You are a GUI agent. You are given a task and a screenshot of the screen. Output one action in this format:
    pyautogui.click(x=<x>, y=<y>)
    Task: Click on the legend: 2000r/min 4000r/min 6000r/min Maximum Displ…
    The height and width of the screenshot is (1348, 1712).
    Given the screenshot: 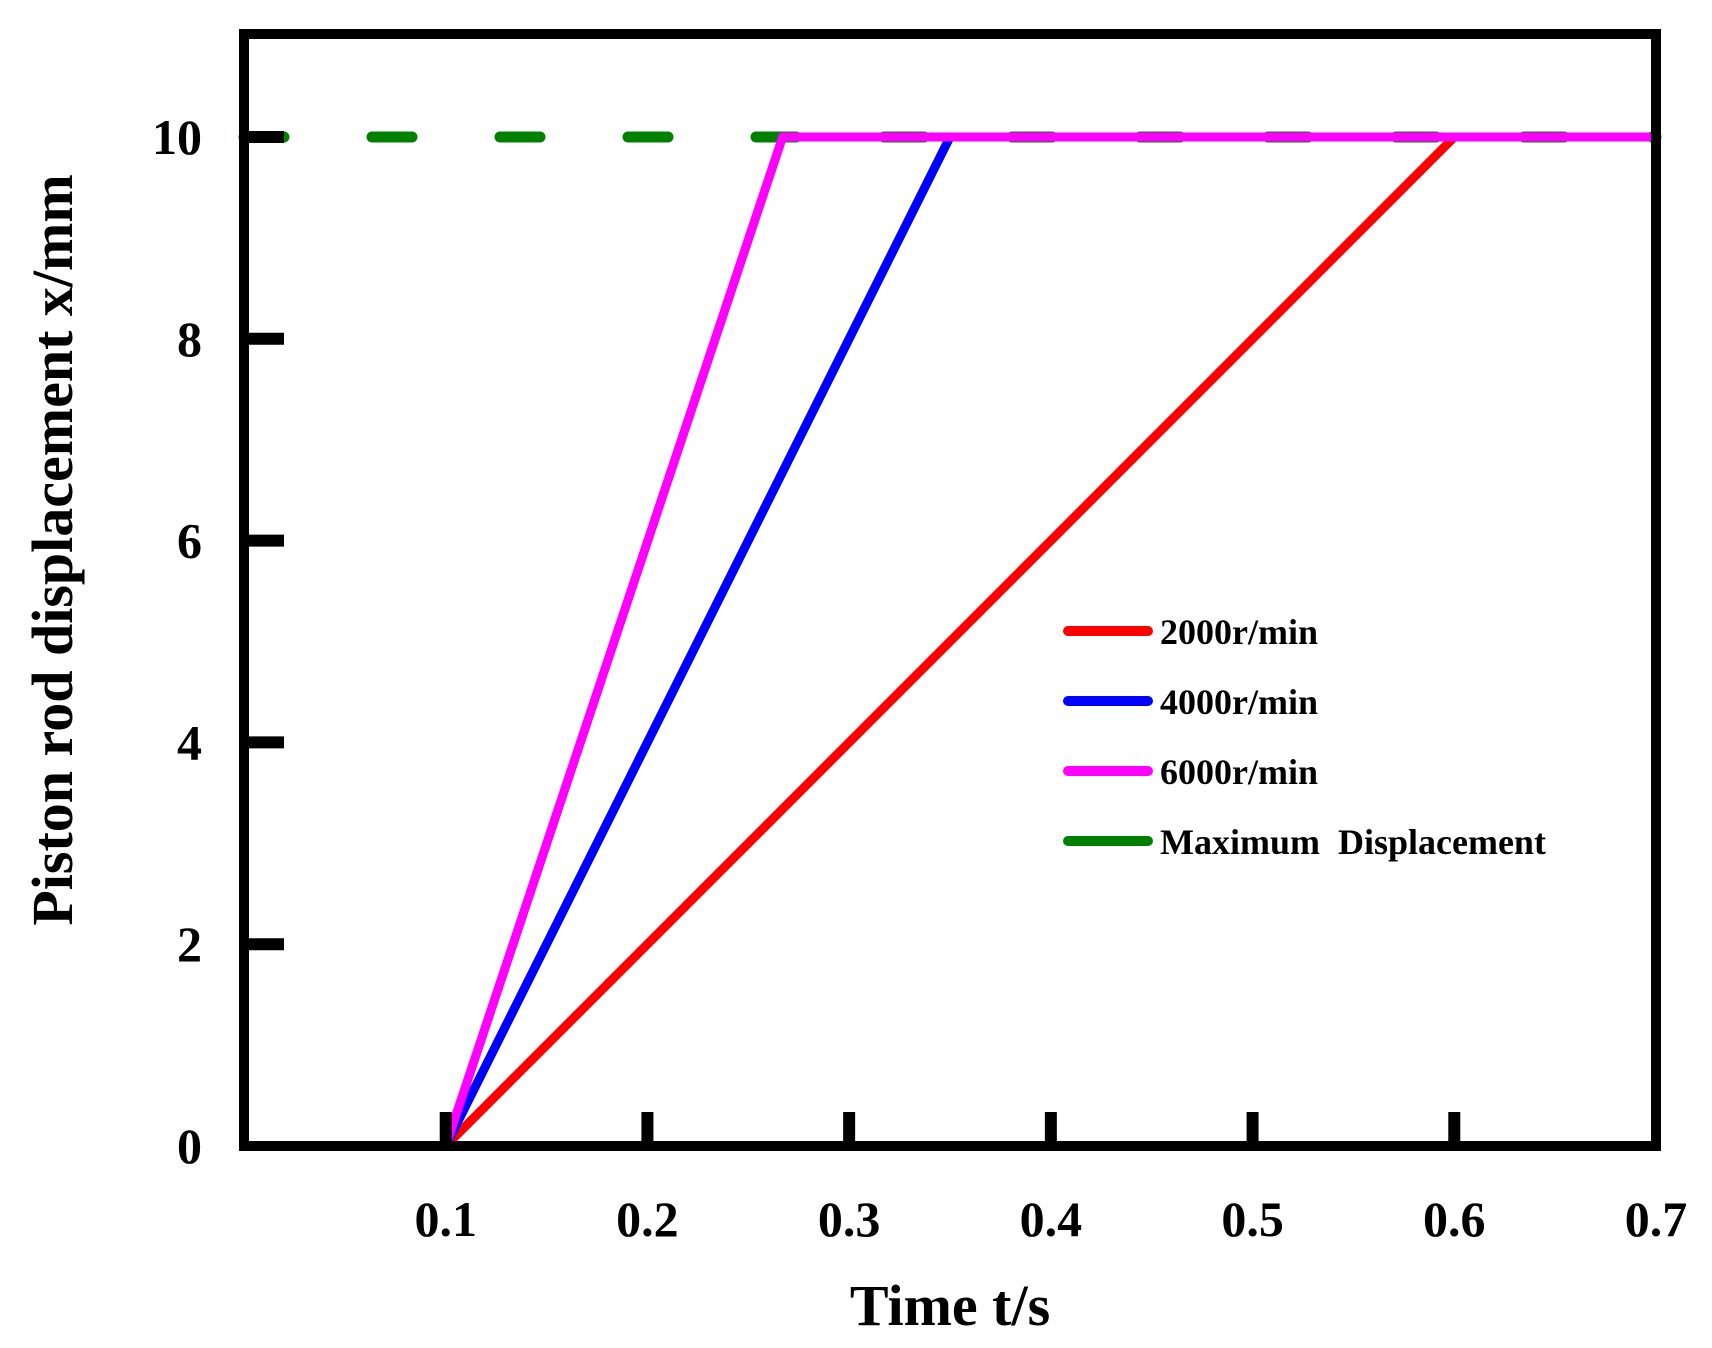 What is the action you would take?
    pyautogui.click(x=1304, y=737)
    